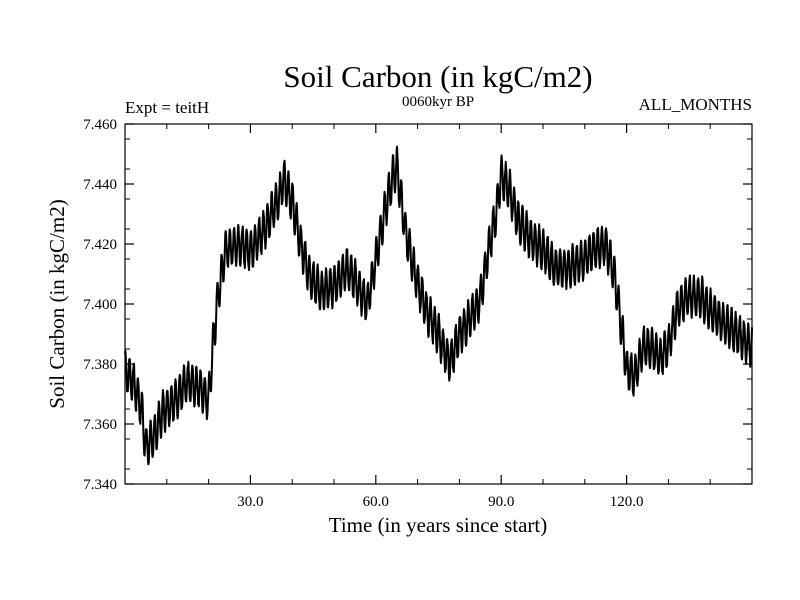 Image resolution: width=800 pixels, height=600 pixels. Describe the element at coordinates (100, 485) in the screenshot. I see `y-tick-label: 7.340` at that location.